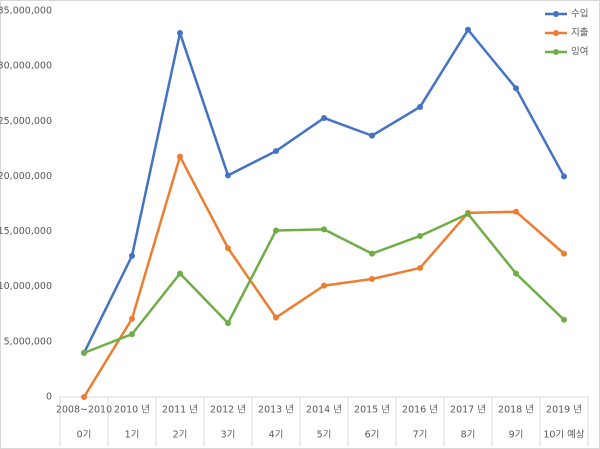 Image resolution: width=600 pixels, height=449 pixels. Describe the element at coordinates (28, 341) in the screenshot. I see `y-tick-label: 5,000,000` at that location.